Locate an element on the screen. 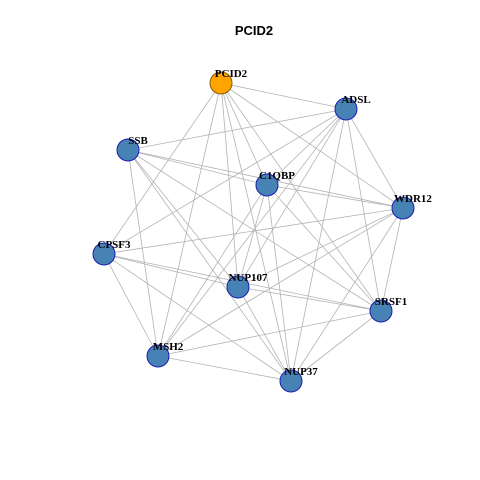 Image resolution: width=480 pixels, height=480 pixels. node-label: PCID2 is located at coordinates (231, 74).